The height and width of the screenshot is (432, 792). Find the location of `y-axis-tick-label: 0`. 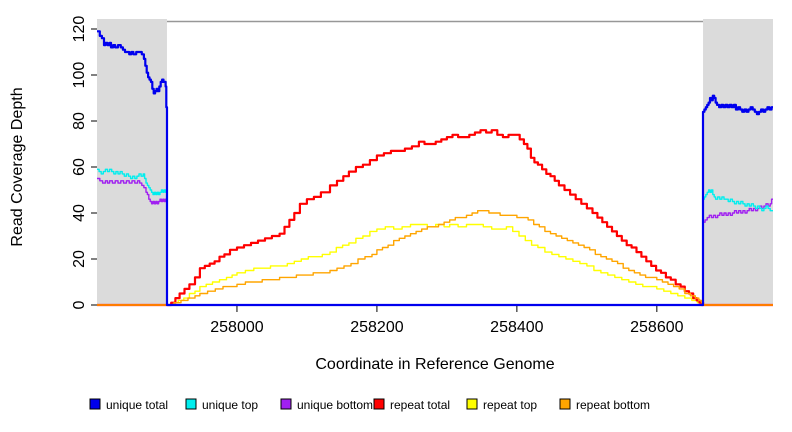

y-axis-tick-label: 0 is located at coordinates (79, 304).